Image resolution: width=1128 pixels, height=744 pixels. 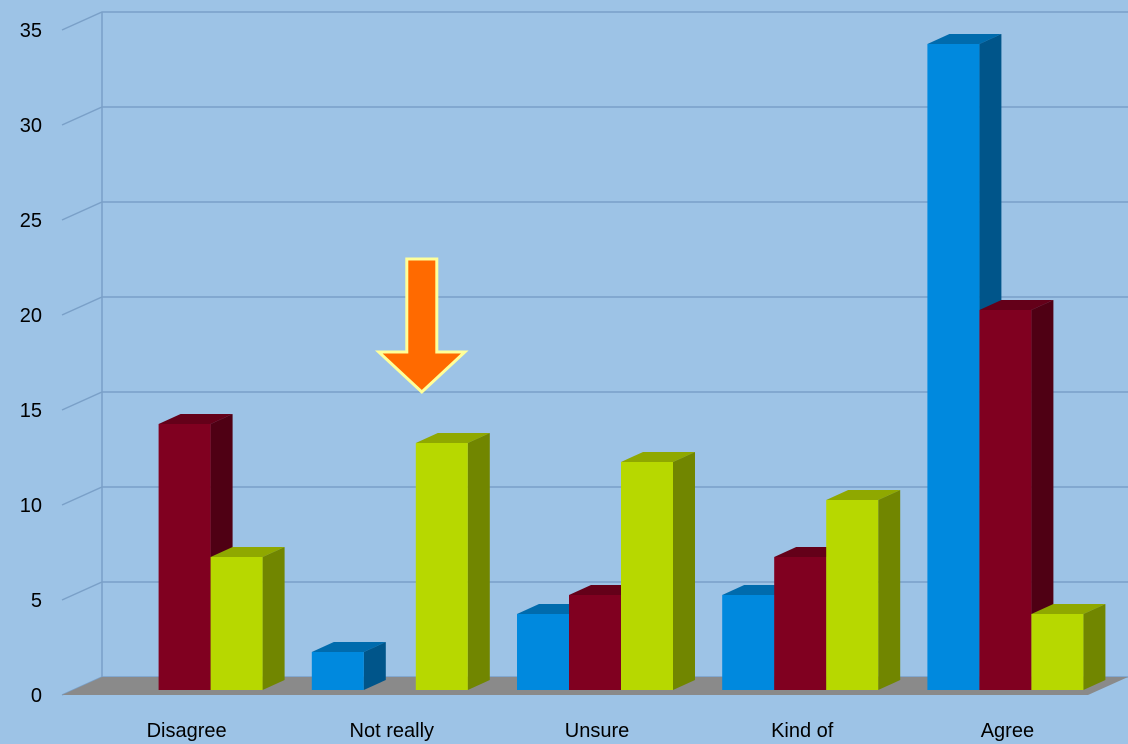 What do you see at coordinates (31, 411) in the screenshot?
I see `y-tick-label: 15` at bounding box center [31, 411].